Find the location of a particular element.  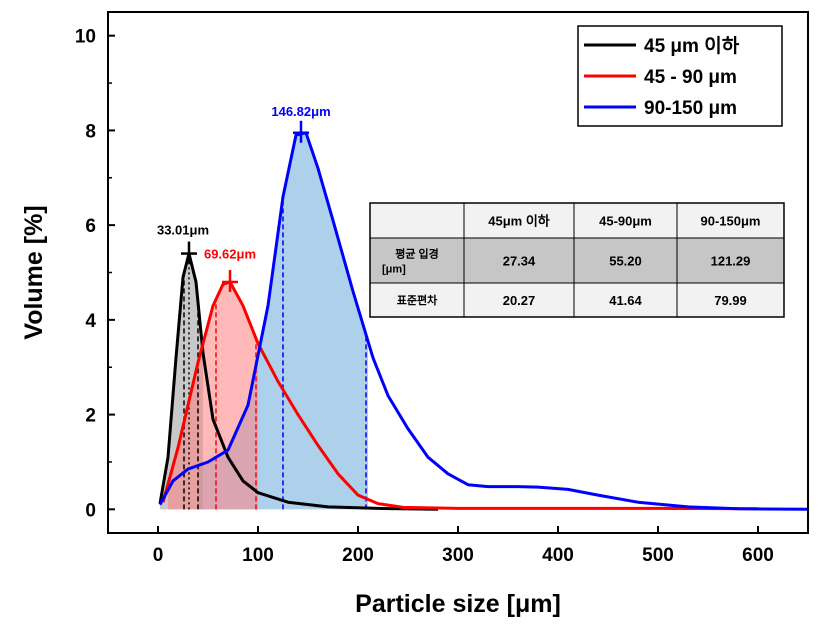

x-tick-label: 200 is located at coordinates (358, 555).